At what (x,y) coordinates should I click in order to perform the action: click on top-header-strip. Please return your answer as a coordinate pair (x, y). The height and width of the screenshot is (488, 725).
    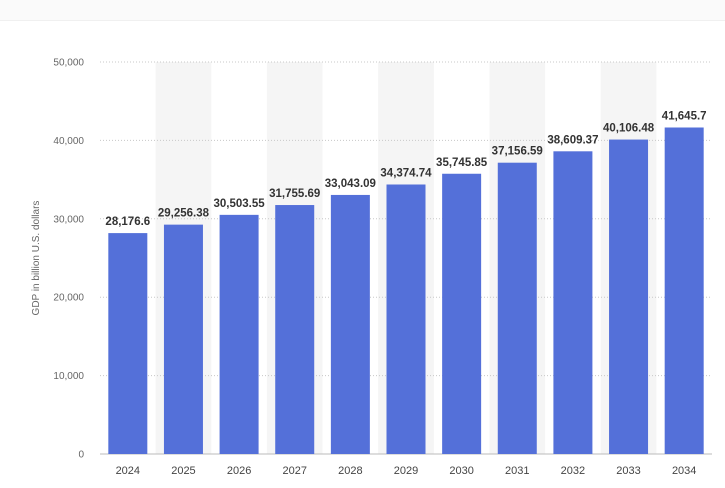
    Looking at the image, I should click on (362, 10).